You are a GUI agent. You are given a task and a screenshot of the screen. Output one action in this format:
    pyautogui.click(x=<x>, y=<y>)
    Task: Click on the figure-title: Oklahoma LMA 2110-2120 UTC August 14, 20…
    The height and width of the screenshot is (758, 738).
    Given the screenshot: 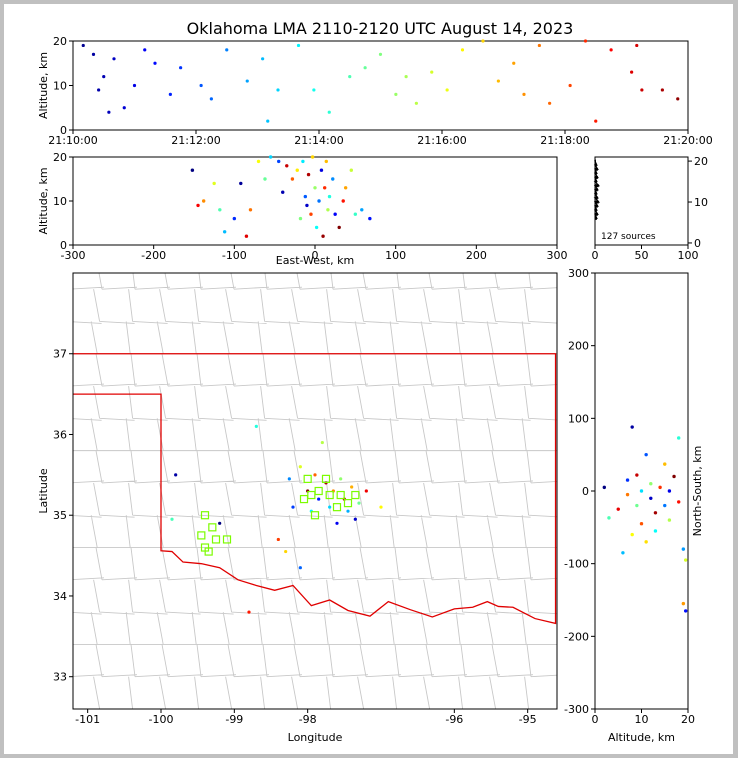 What is the action you would take?
    pyautogui.click(x=380, y=28)
    